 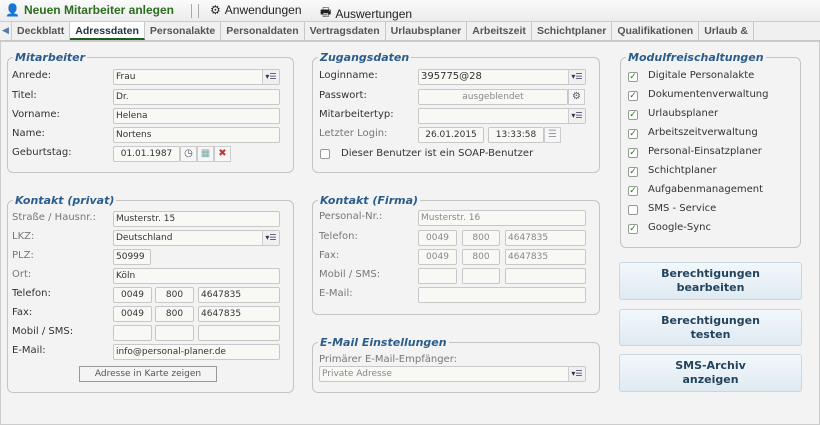 What do you see at coordinates (205, 154) in the screenshot?
I see `calendar-icon: ▦` at bounding box center [205, 154].